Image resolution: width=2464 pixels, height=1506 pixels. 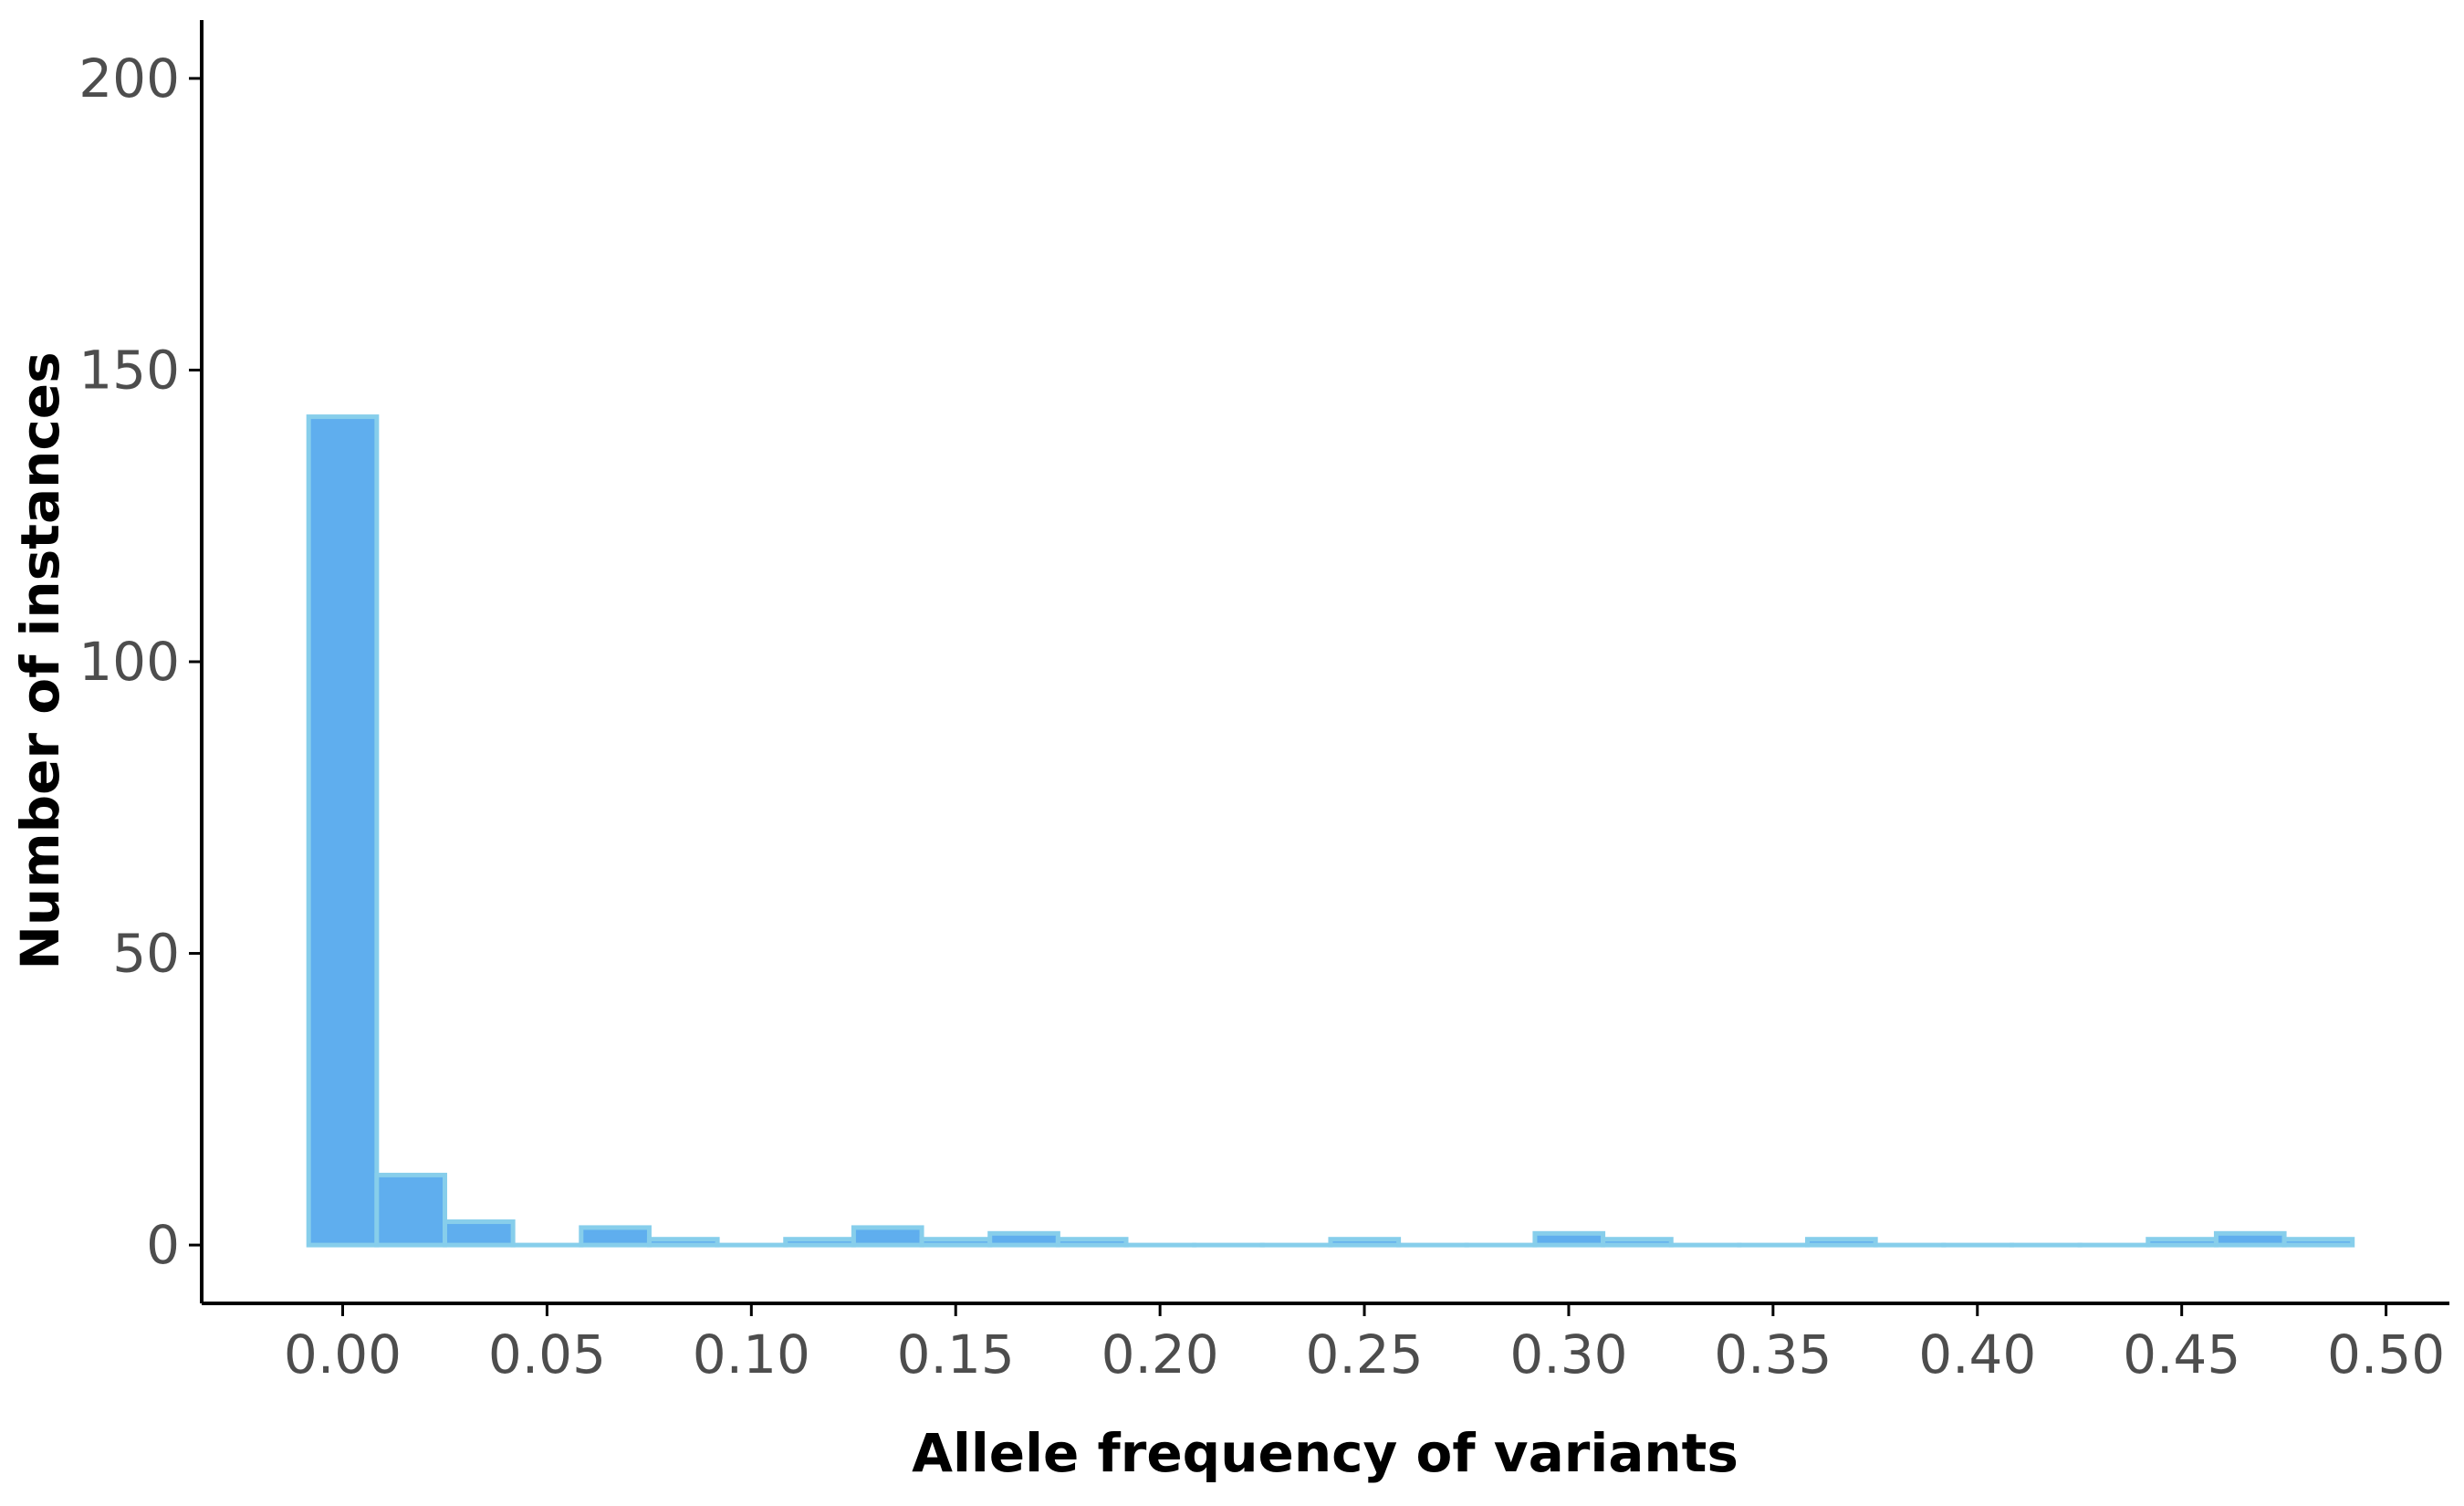 What do you see at coordinates (1364, 1354) in the screenshot?
I see `x-tick-label: 0.25` at bounding box center [1364, 1354].